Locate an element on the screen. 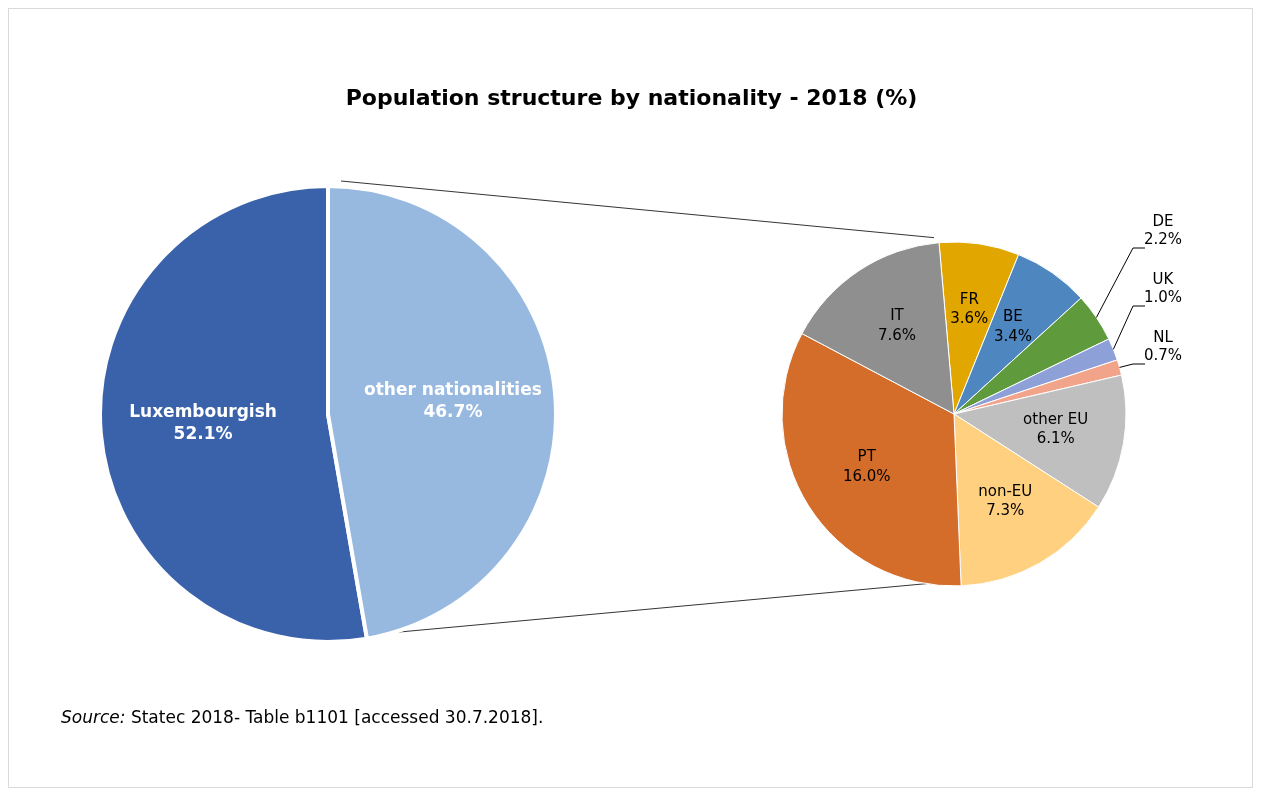  data-label: 6.1% is located at coordinates (1055, 438).